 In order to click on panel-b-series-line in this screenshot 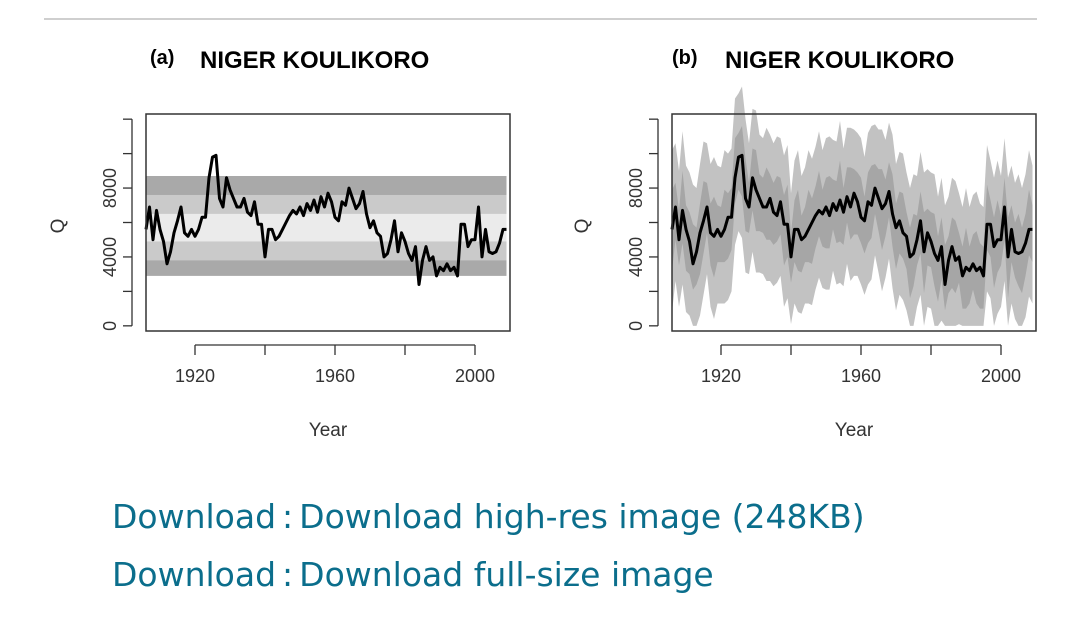, I will do `click(851, 219)`.